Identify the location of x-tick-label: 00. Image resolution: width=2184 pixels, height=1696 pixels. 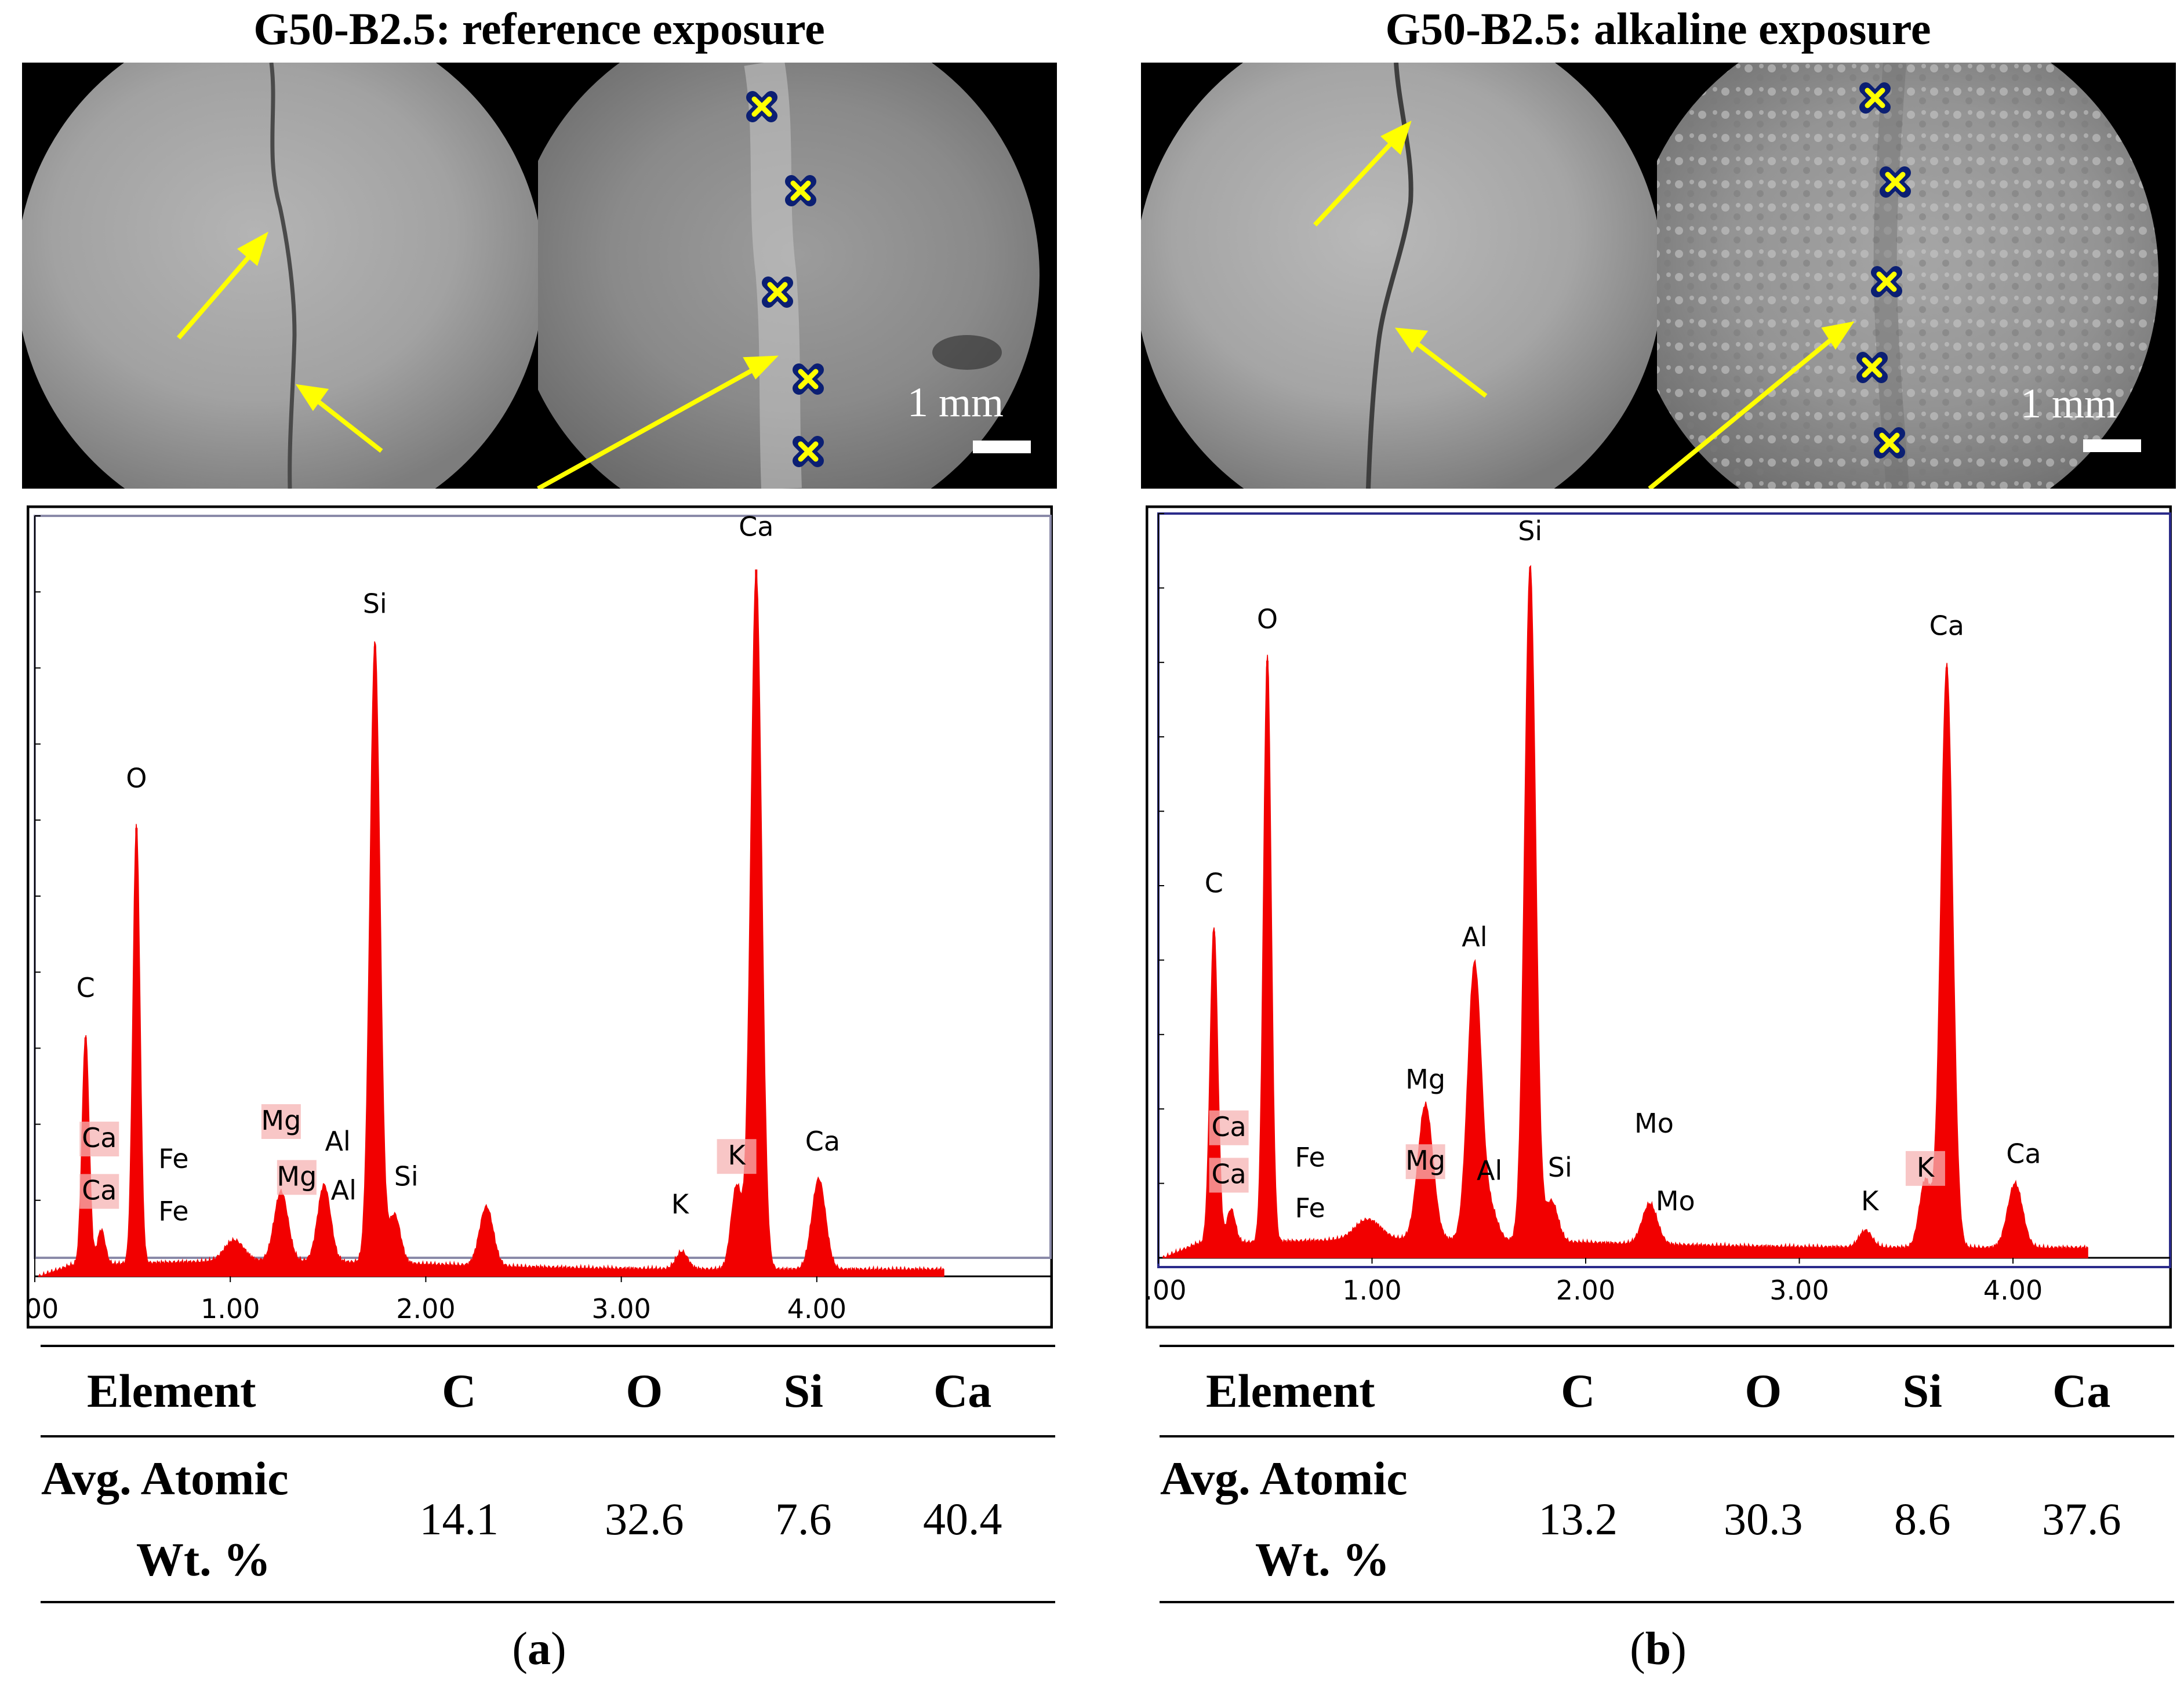
(43, 1308).